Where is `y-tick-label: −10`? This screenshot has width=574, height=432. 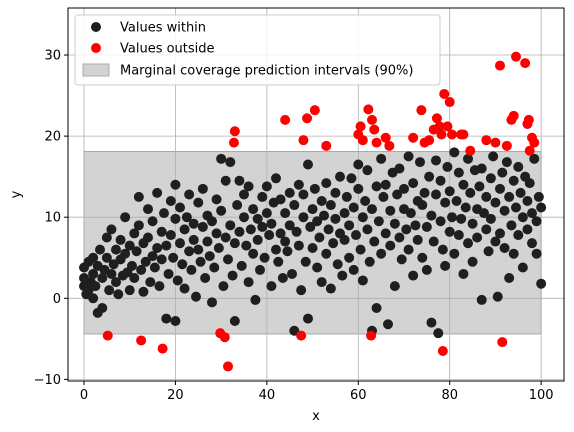 y-tick-label: −10 is located at coordinates (47, 380).